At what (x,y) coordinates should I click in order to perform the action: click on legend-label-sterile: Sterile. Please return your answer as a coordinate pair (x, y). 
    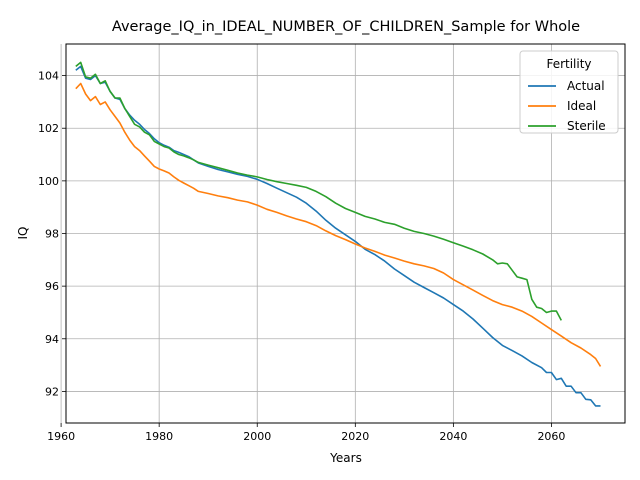
    Looking at the image, I should click on (586, 126).